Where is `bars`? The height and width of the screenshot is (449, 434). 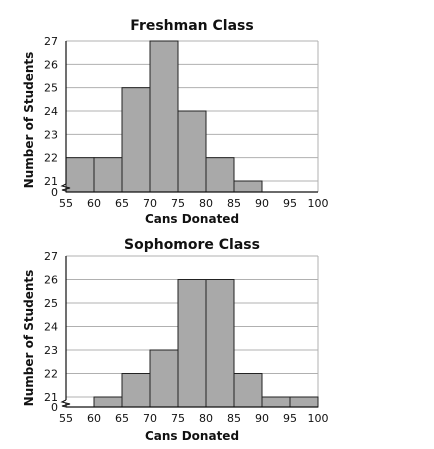
bars is located at coordinates (206, 343).